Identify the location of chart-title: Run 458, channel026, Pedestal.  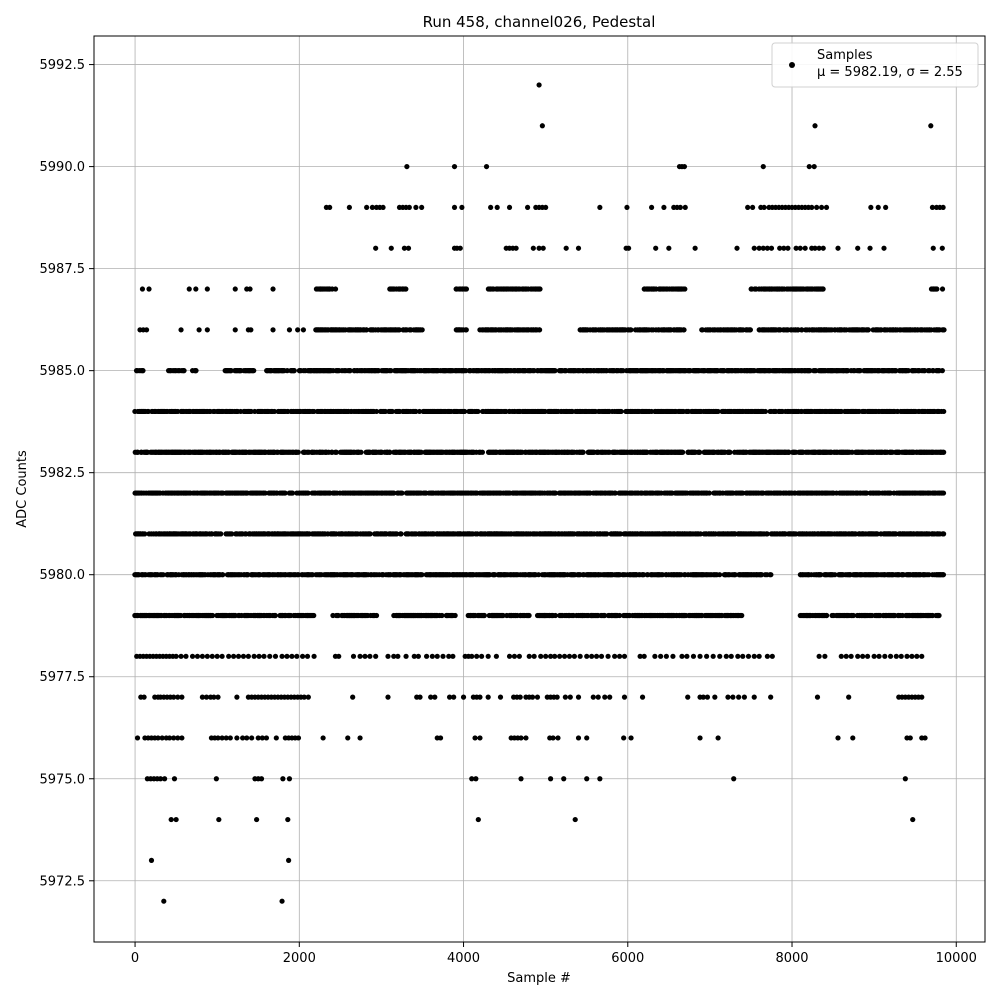
(539, 22).